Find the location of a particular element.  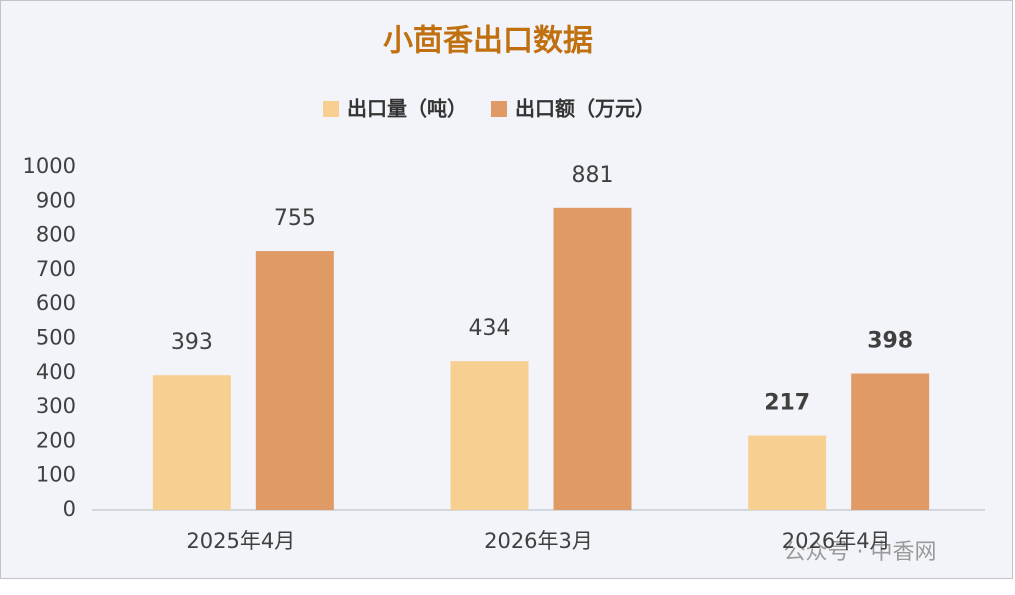

data-label: 881 is located at coordinates (593, 175).